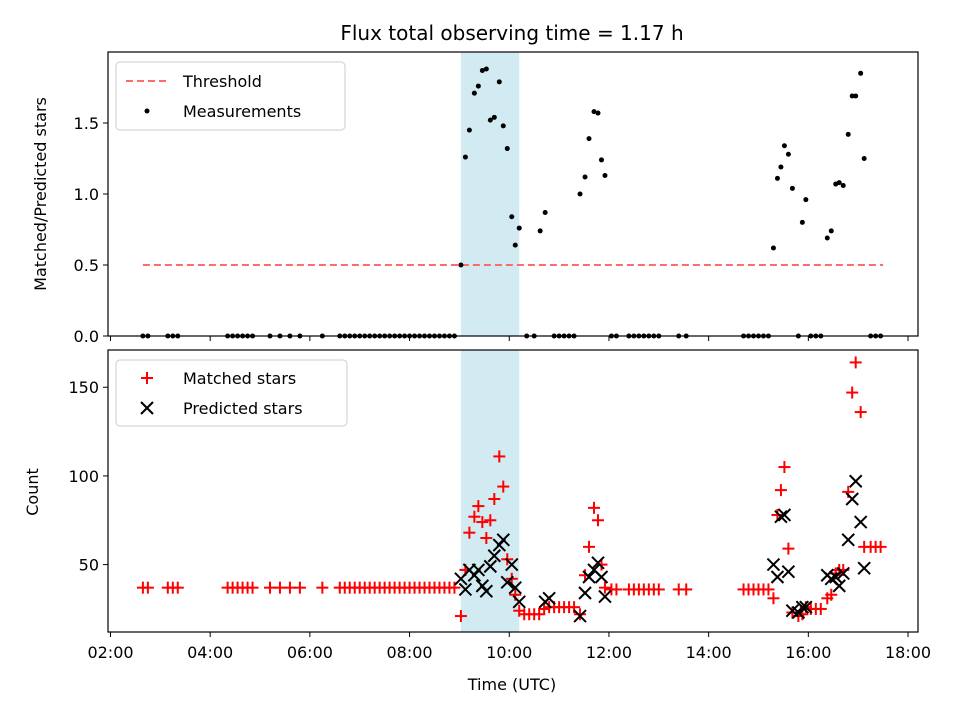  Describe the element at coordinates (32, 492) in the screenshot. I see `bottom-y-axis-label: Count` at that location.